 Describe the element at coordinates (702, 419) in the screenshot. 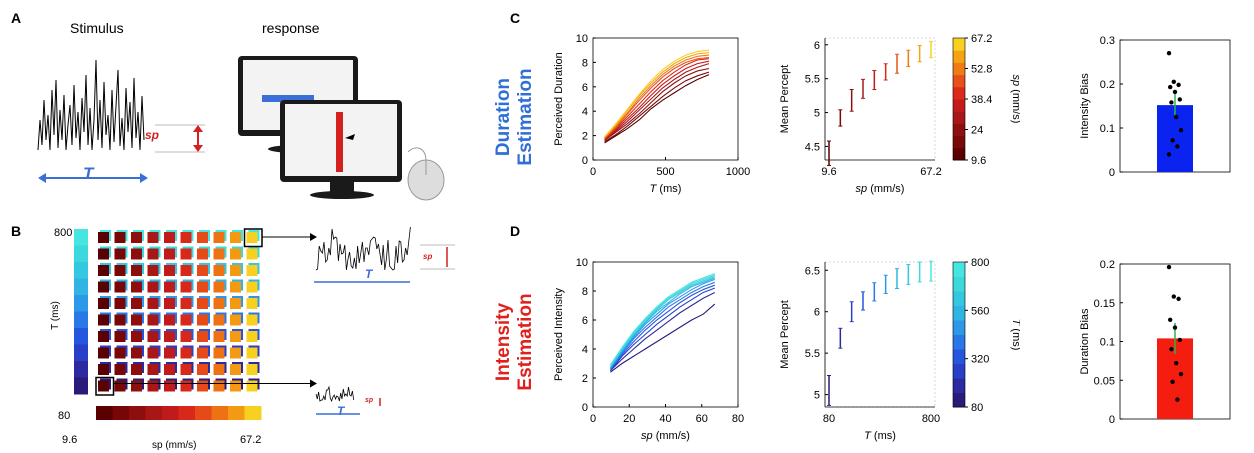

I see `x-tick-label: 60` at that location.